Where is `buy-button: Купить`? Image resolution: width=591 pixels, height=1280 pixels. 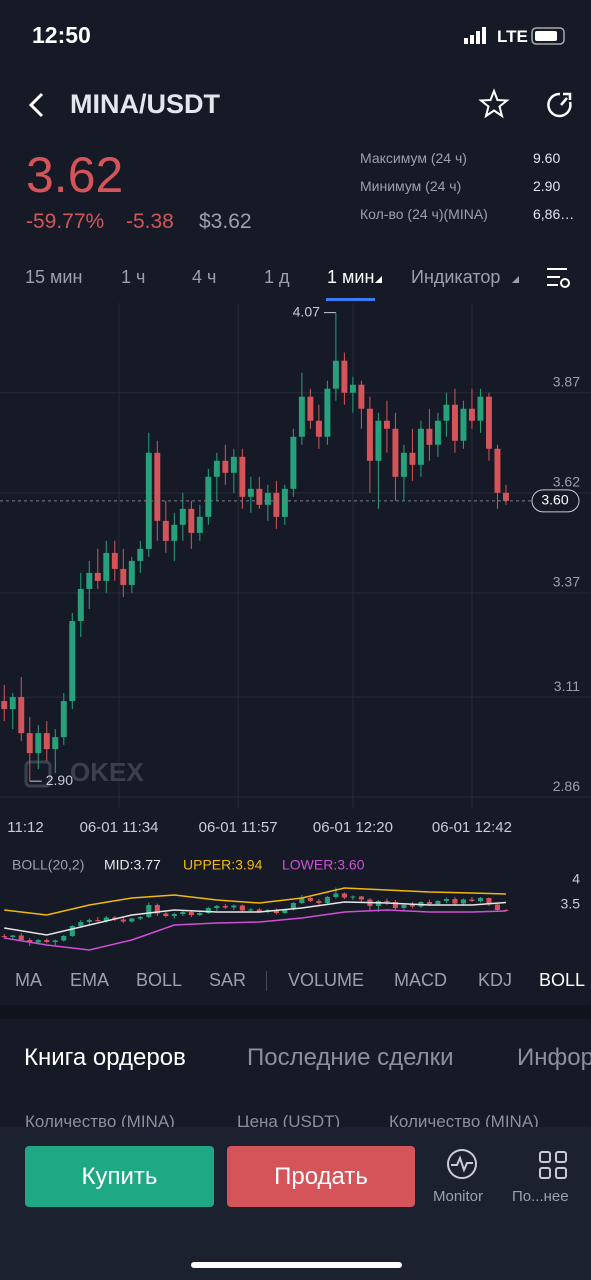
buy-button: Купить is located at coordinates (119, 1176).